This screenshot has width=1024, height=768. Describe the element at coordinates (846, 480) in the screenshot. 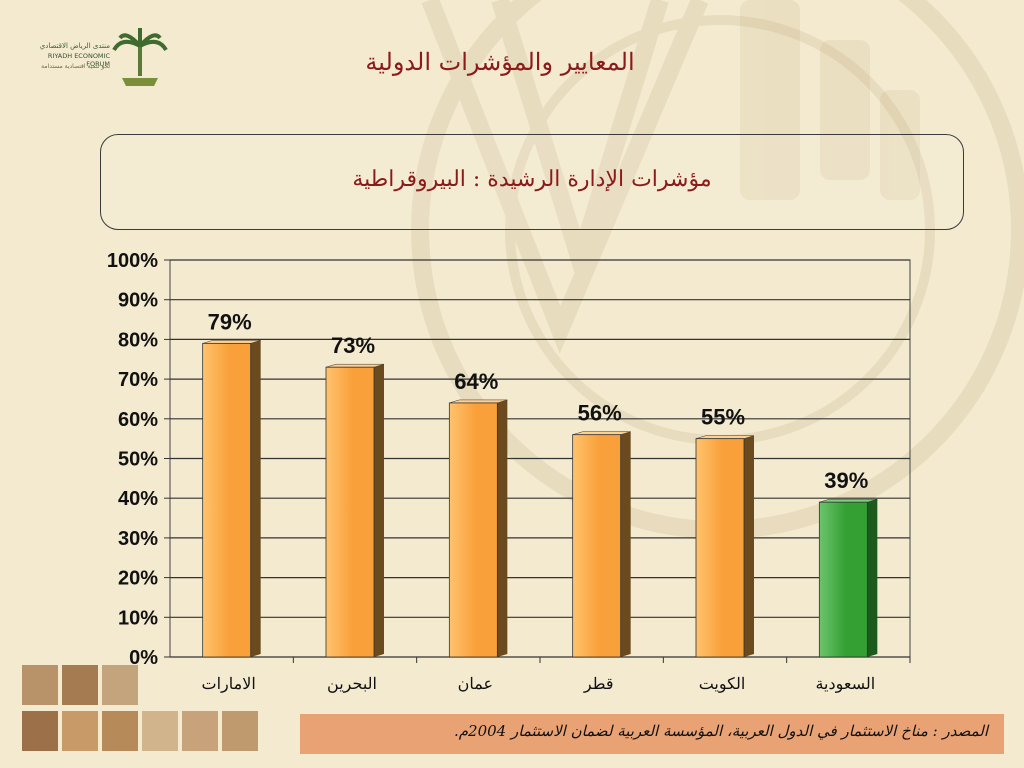

I see `data-label: 39%` at that location.